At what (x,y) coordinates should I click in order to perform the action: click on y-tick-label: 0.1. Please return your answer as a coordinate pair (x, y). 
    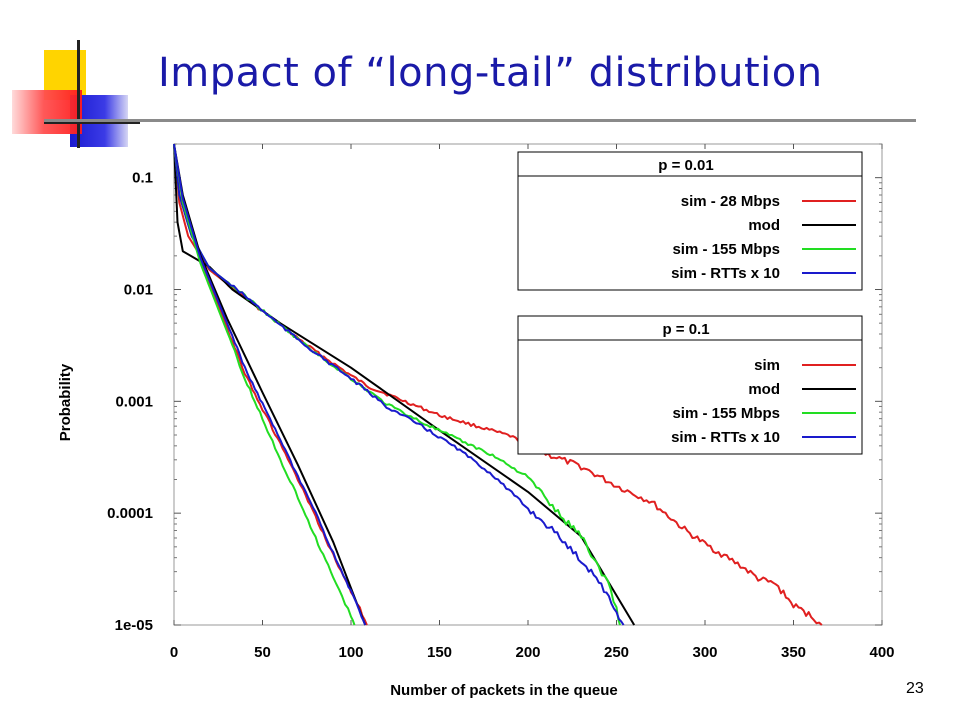
    Looking at the image, I should click on (142, 178).